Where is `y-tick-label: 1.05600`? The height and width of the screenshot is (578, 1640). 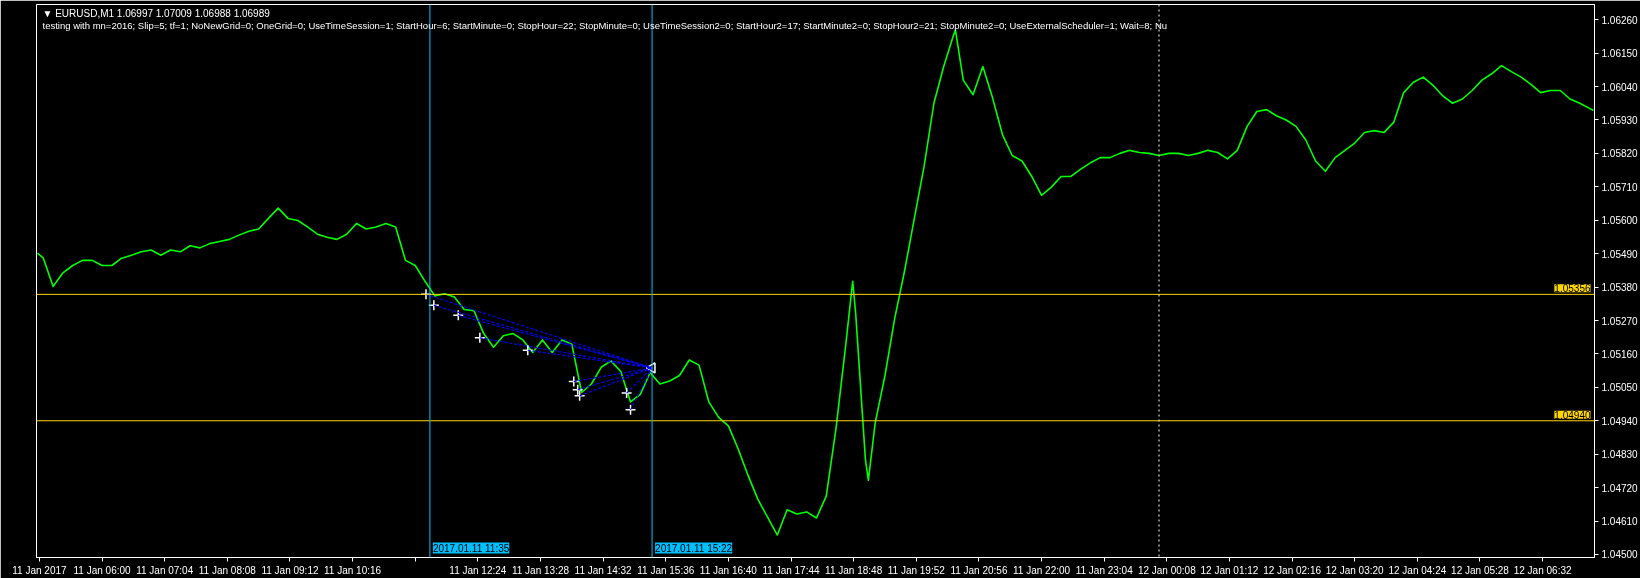
y-tick-label: 1.05600 is located at coordinates (1620, 221).